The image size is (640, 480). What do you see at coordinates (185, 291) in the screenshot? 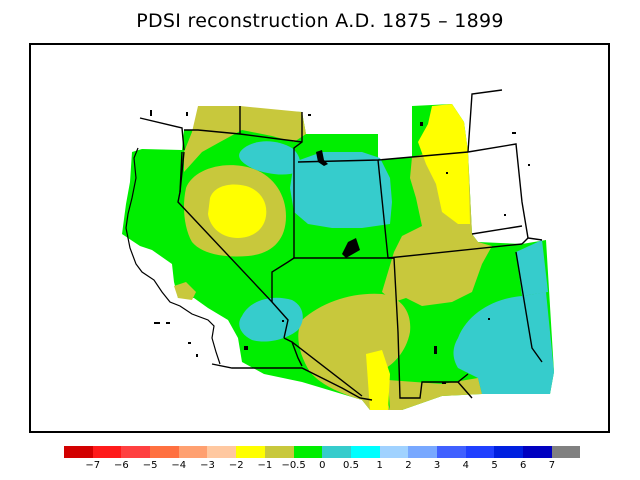
I see `pdsi-region-olive-la` at bounding box center [185, 291].